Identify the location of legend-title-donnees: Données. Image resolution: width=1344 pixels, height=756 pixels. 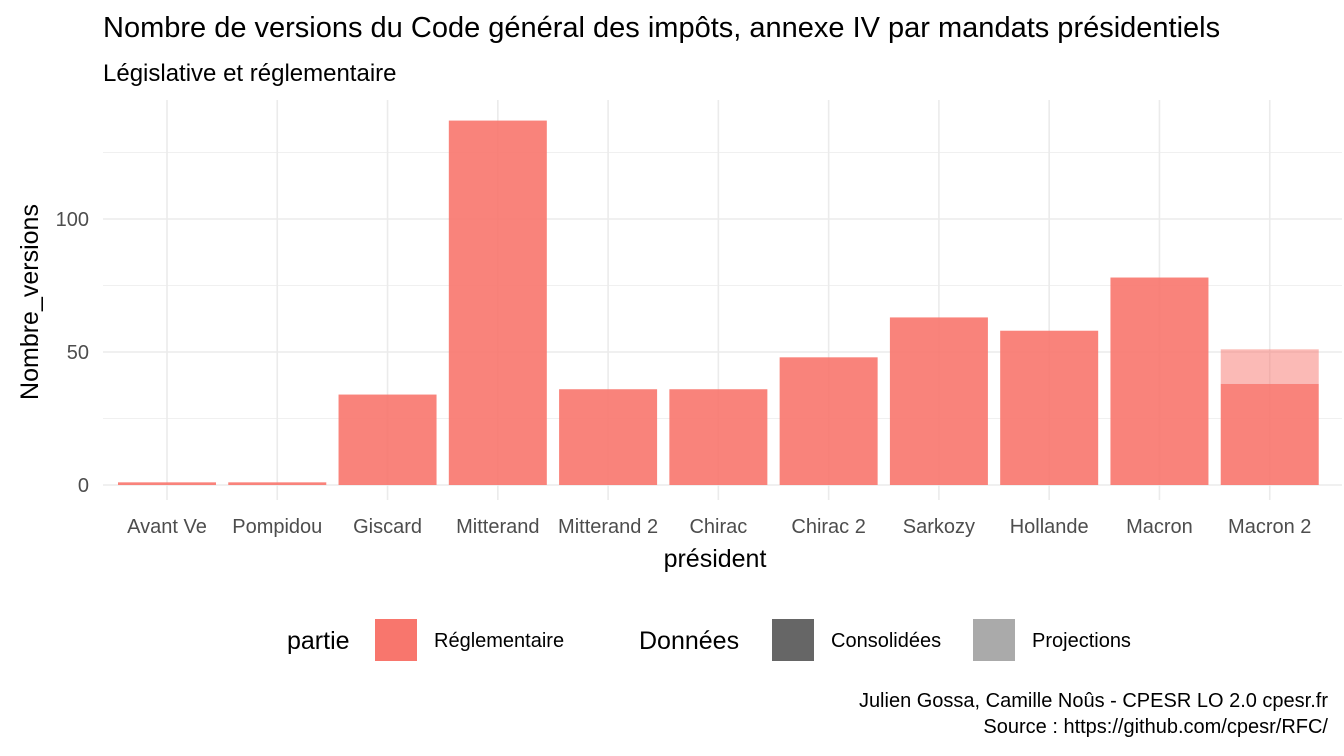
(689, 641).